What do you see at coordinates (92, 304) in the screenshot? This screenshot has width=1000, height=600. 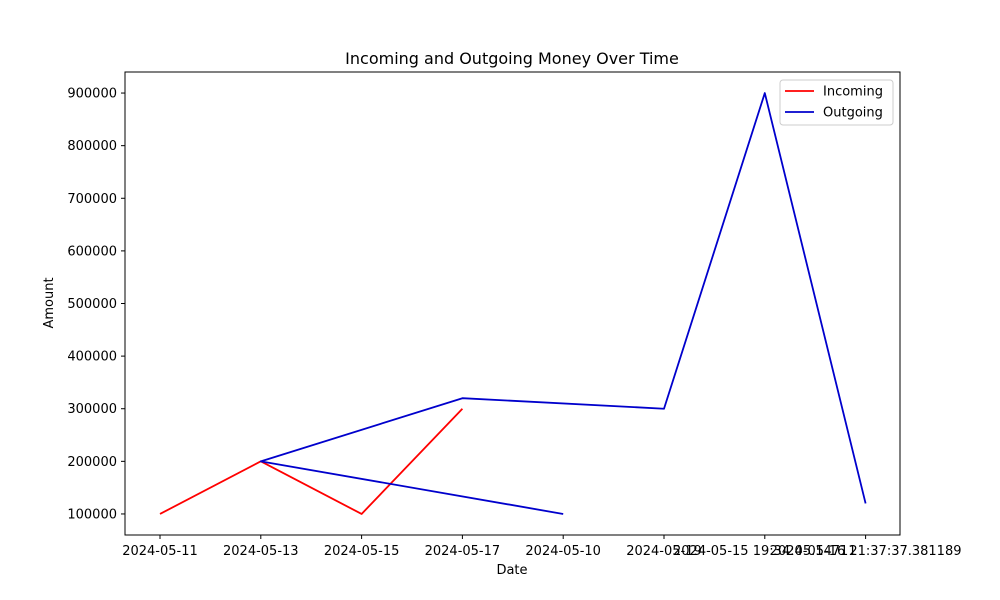 I see `y-tick-label: 500000` at bounding box center [92, 304].